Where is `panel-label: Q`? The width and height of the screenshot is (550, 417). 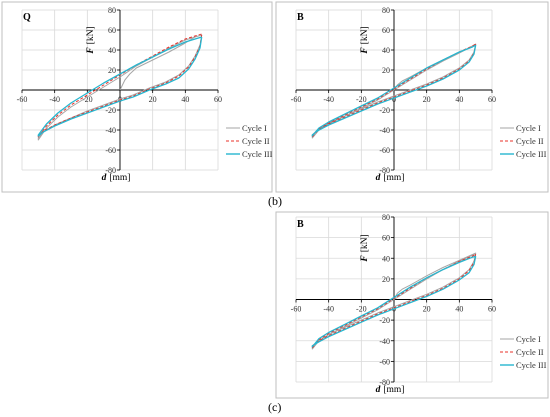 panel-label: Q is located at coordinates (27, 17).